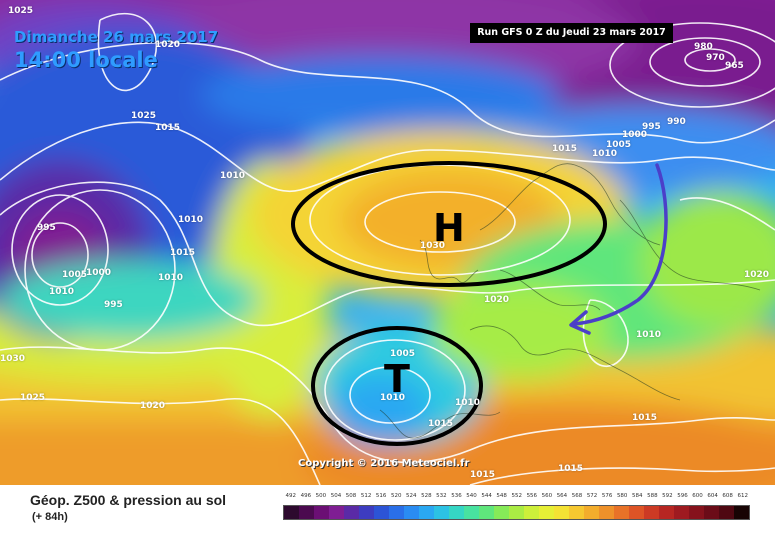 This screenshot has height=546, width=775. Describe the element at coordinates (116, 37) in the screenshot. I see `forecast-date: Dimanche 26 mars 2017` at that location.